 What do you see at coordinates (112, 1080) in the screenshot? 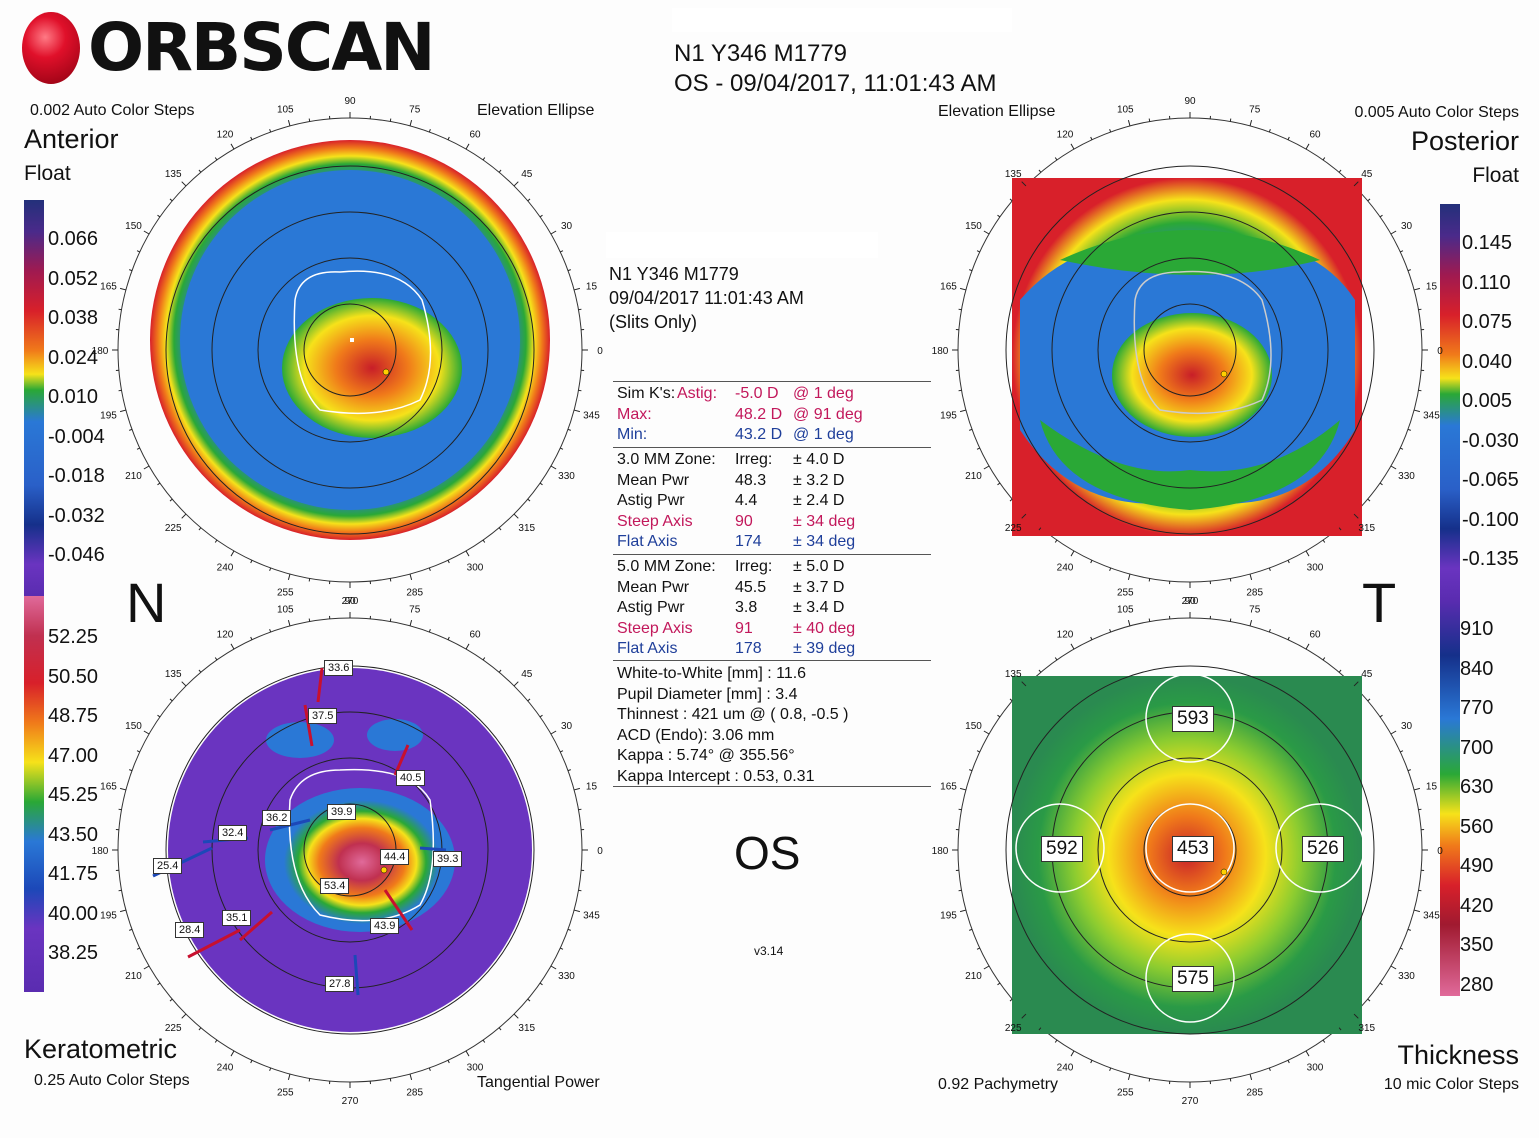
I see `keratometric-steps: 0.25 Auto Color Steps` at bounding box center [112, 1080].